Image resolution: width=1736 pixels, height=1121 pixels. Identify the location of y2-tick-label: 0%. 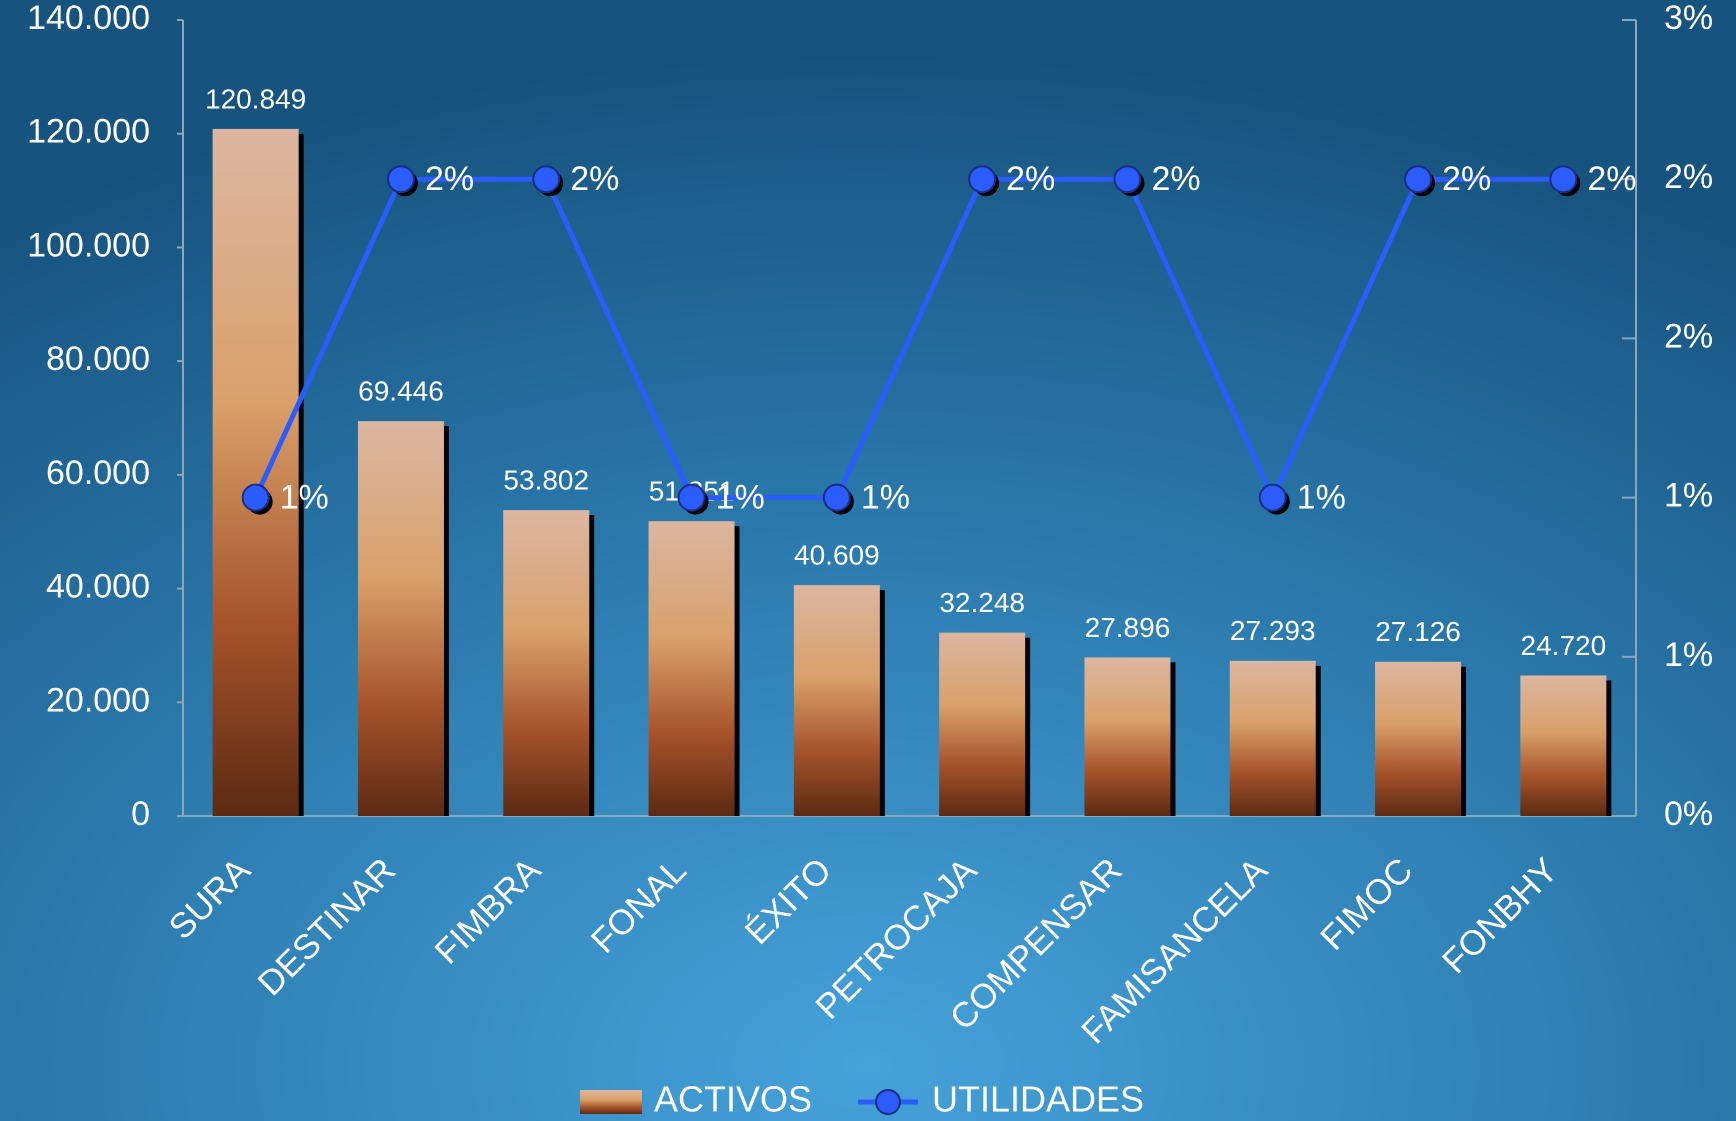
(1688, 814).